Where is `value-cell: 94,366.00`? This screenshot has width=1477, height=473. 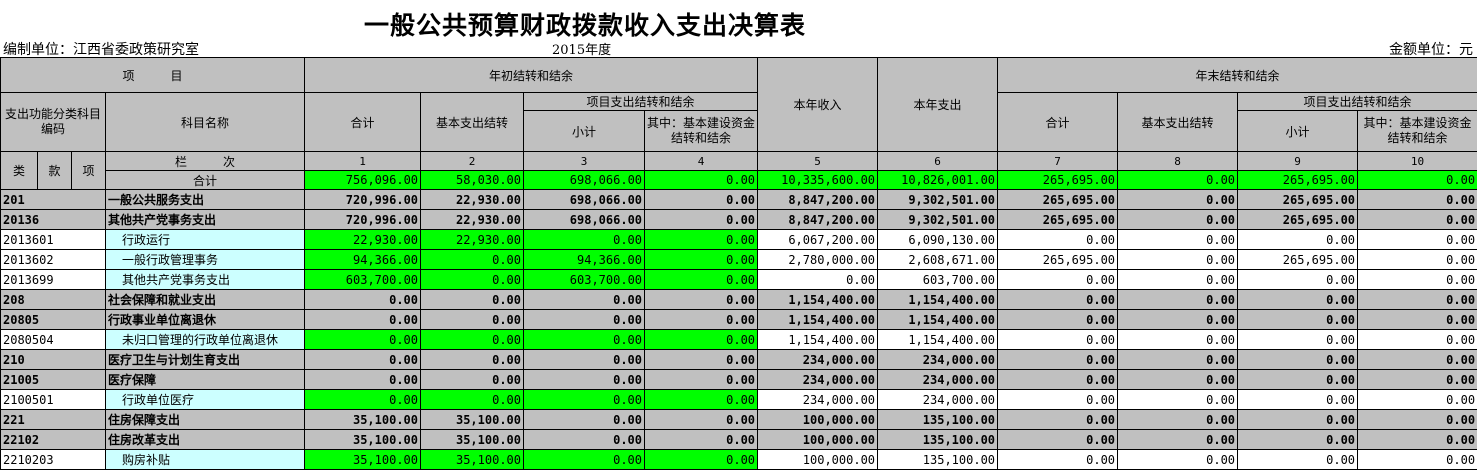 value-cell: 94,366.00 is located at coordinates (363, 259).